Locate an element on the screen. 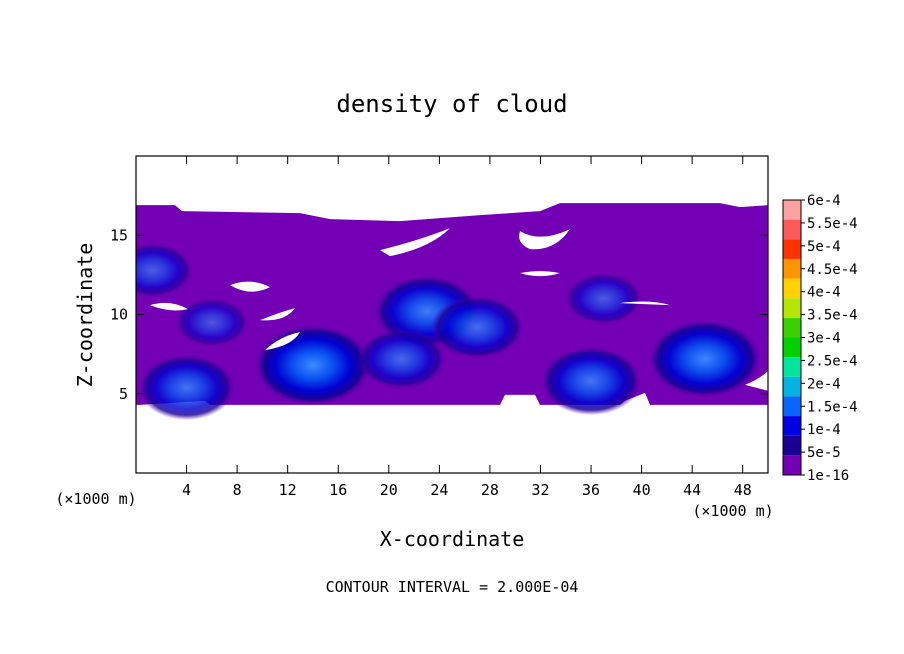  x-tick-label: 48 is located at coordinates (743, 490).